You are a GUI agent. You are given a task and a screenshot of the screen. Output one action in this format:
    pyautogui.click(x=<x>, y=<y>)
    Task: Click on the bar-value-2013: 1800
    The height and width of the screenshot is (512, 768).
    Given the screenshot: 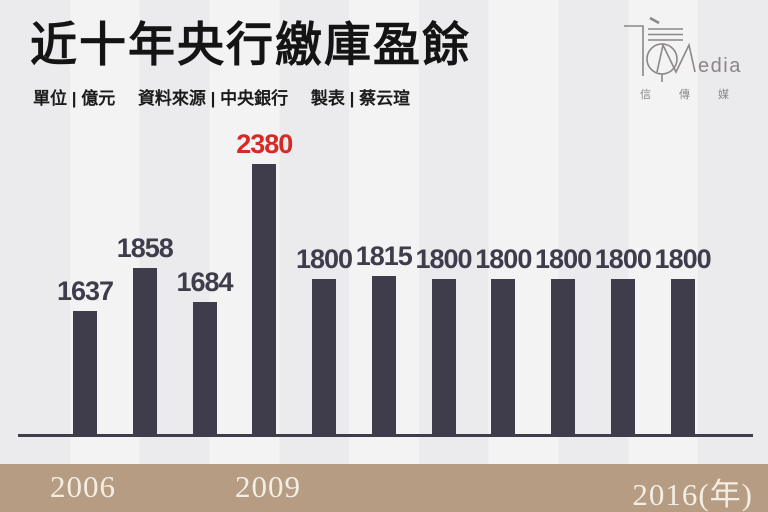 What is the action you would take?
    pyautogui.click(x=503, y=259)
    